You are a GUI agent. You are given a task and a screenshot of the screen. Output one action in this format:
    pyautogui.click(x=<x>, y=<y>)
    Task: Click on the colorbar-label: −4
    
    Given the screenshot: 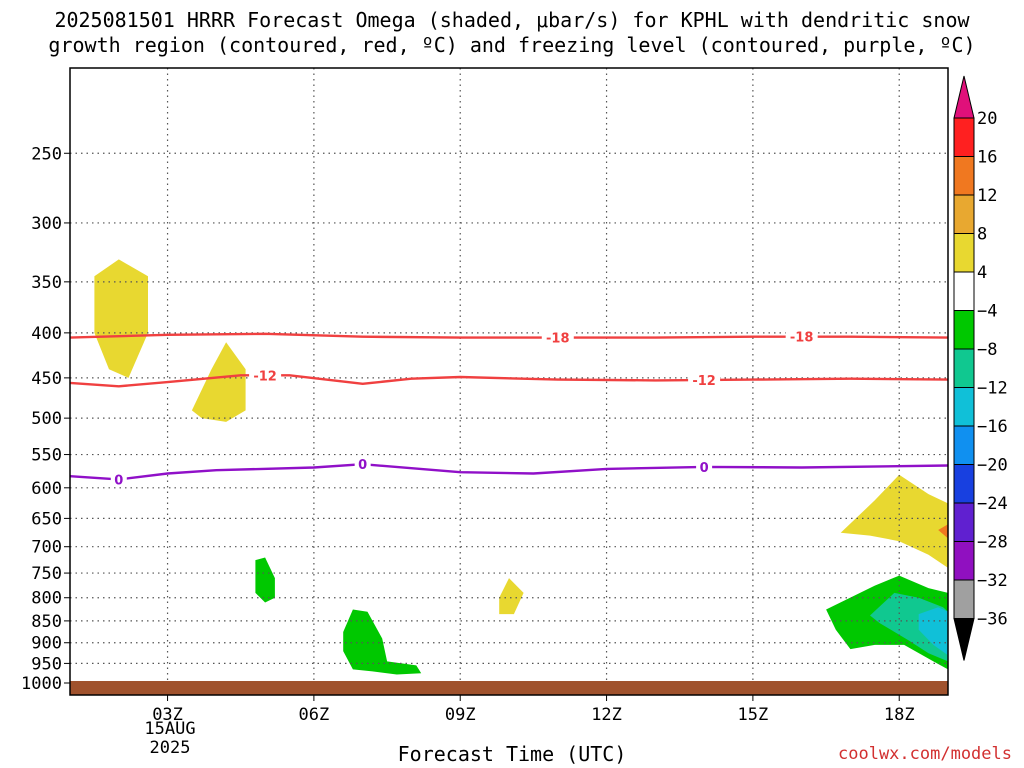 What is the action you would take?
    pyautogui.click(x=987, y=312)
    